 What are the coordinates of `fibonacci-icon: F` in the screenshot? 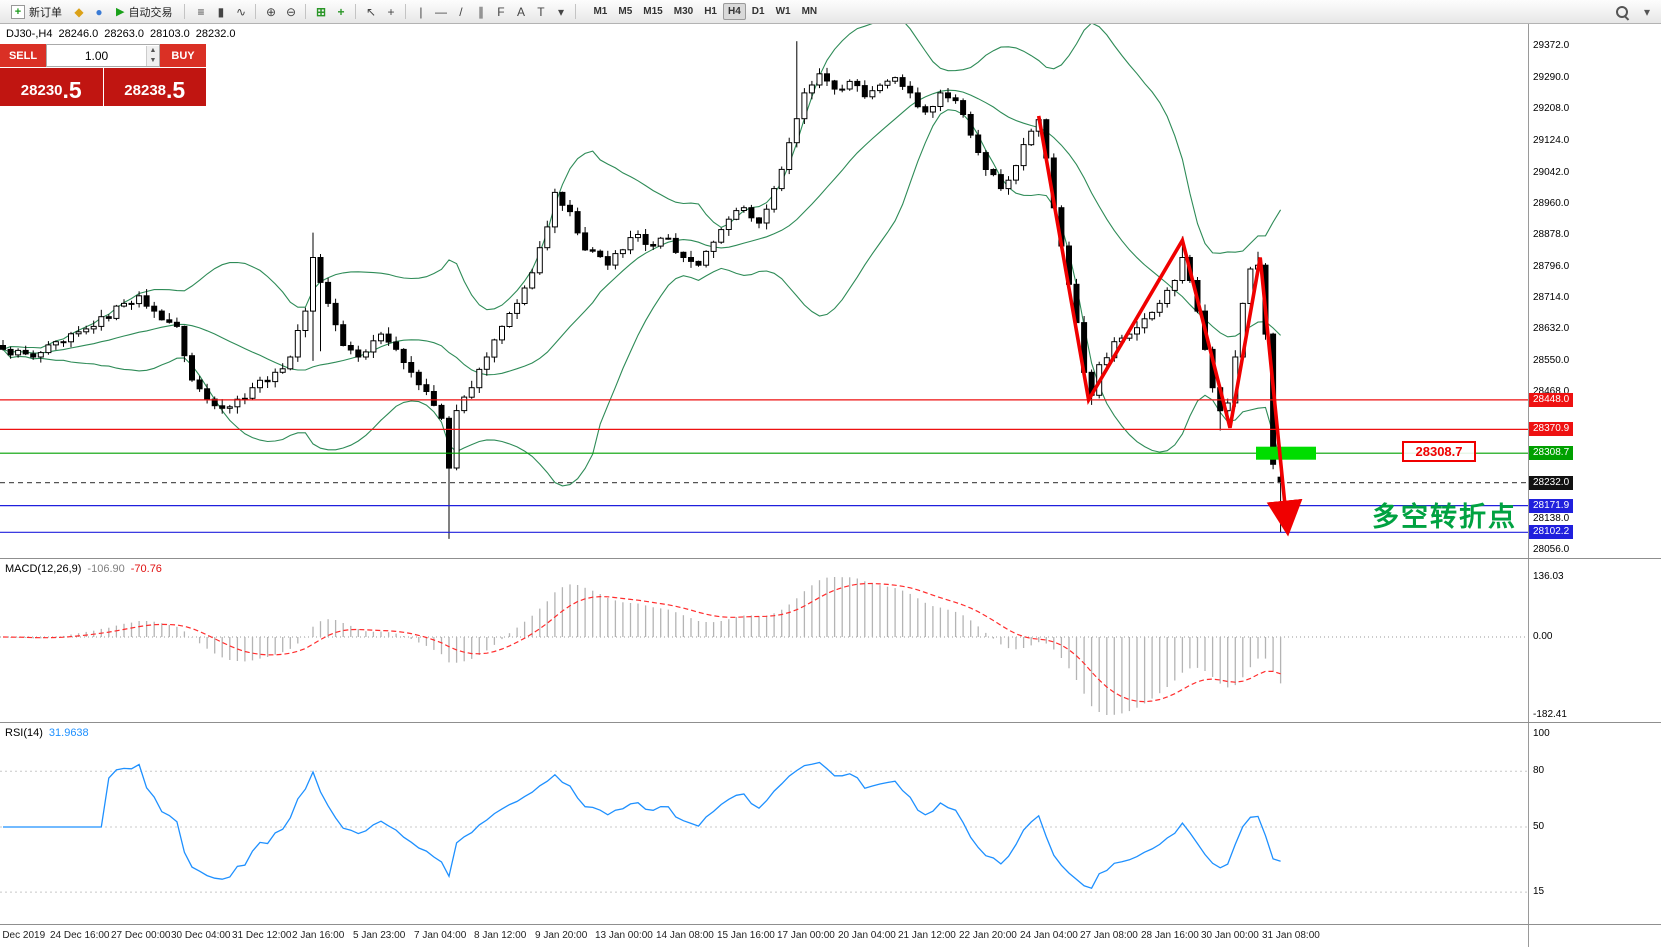 It's located at (501, 11).